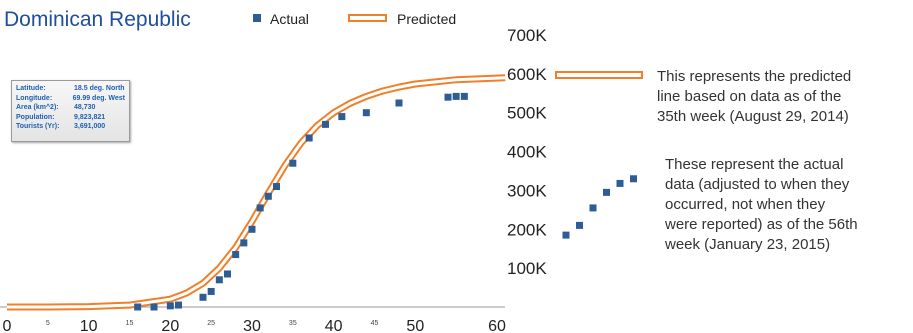 Image resolution: width=913 pixels, height=333 pixels. Describe the element at coordinates (89, 325) in the screenshot. I see `x-tick-label: 10` at that location.